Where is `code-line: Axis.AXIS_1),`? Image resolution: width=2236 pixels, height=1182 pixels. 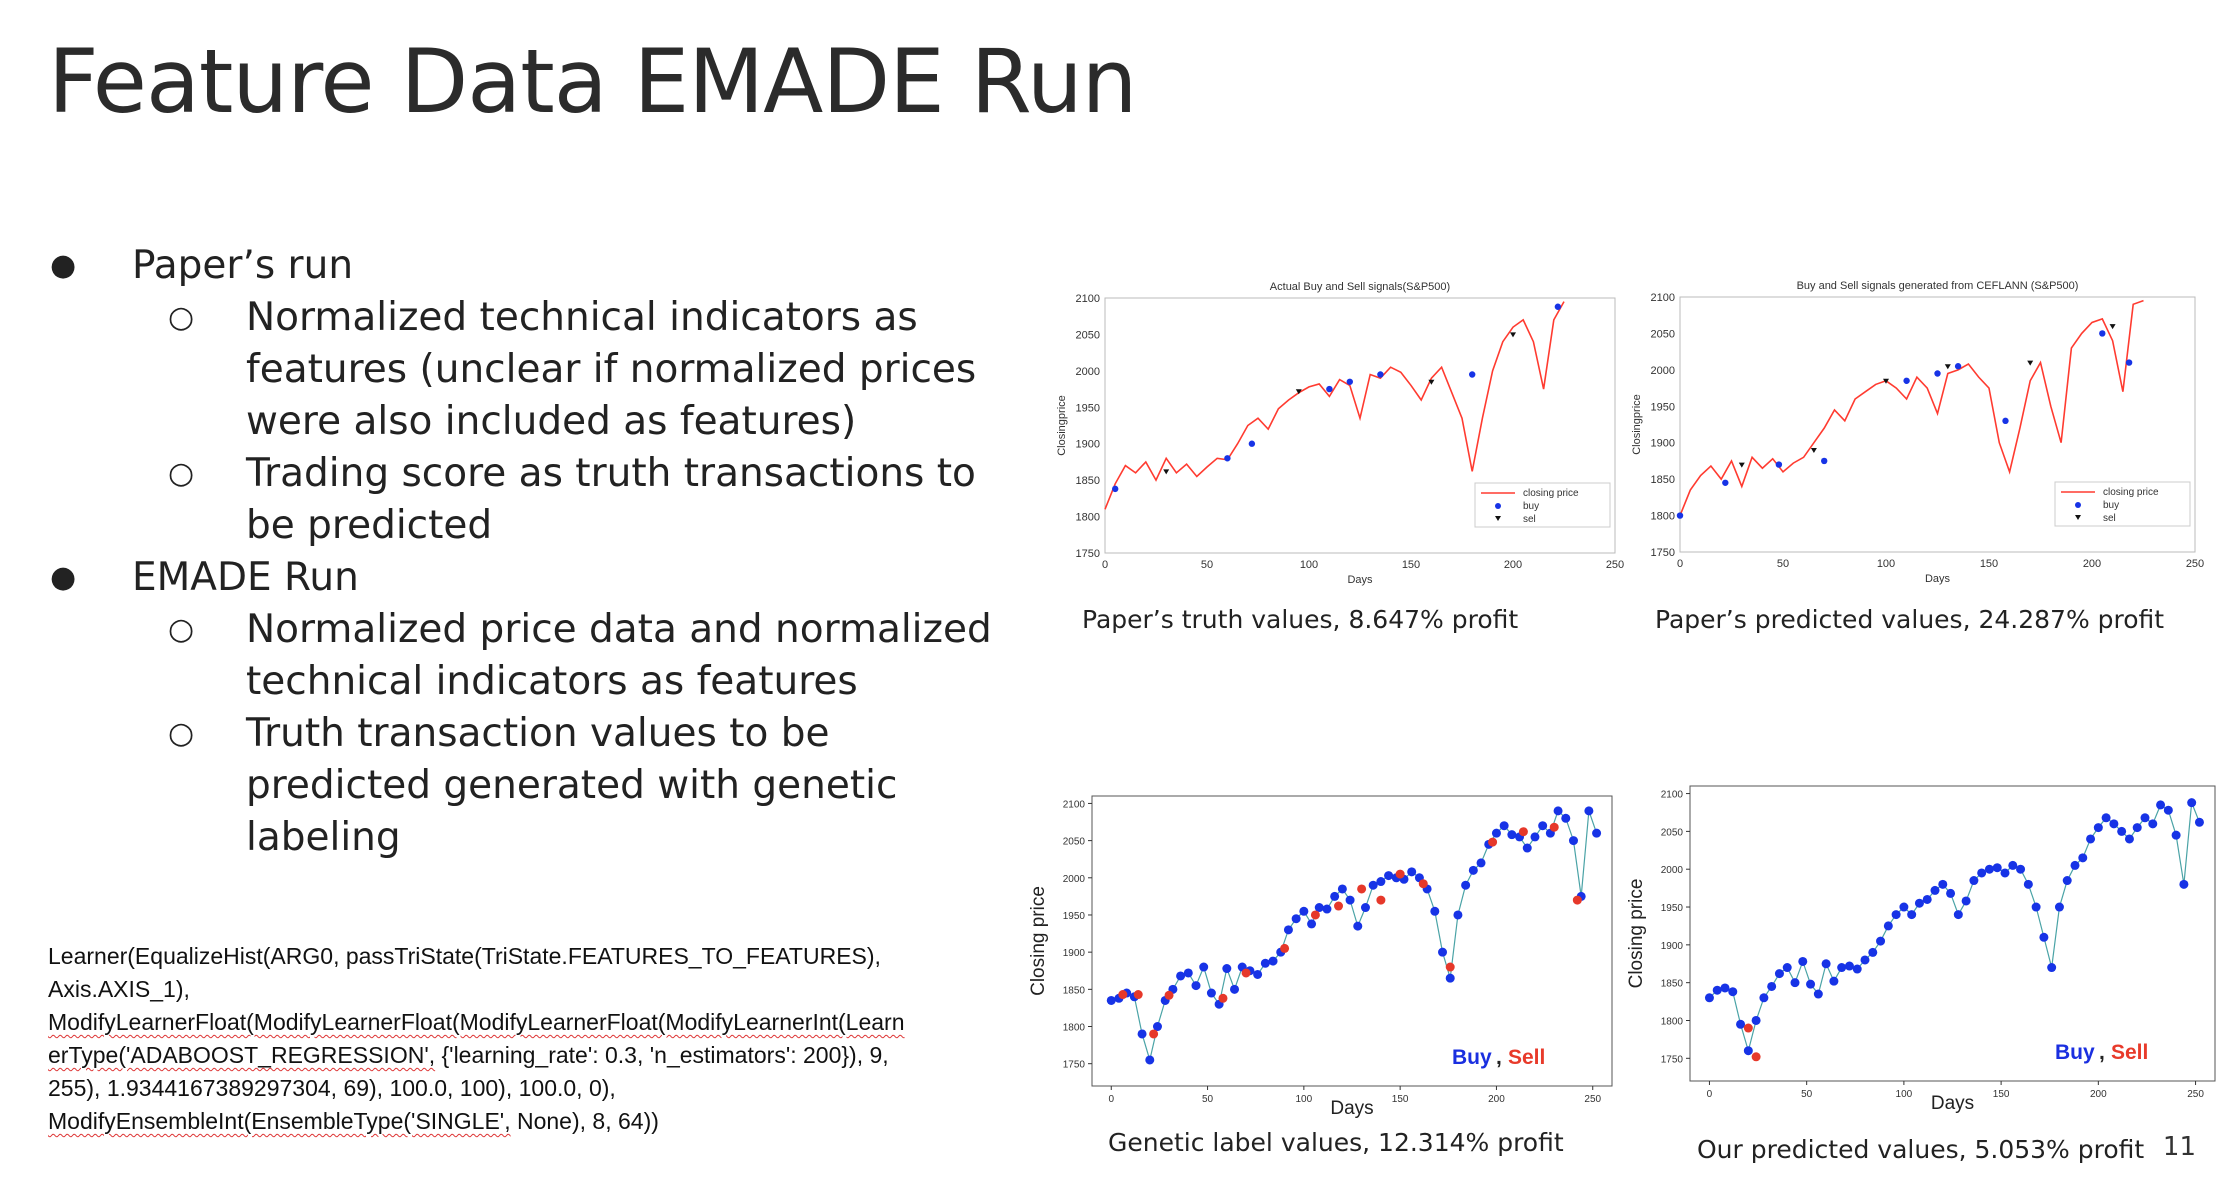
code-line: Axis.AXIS_1), is located at coordinates (119, 989).